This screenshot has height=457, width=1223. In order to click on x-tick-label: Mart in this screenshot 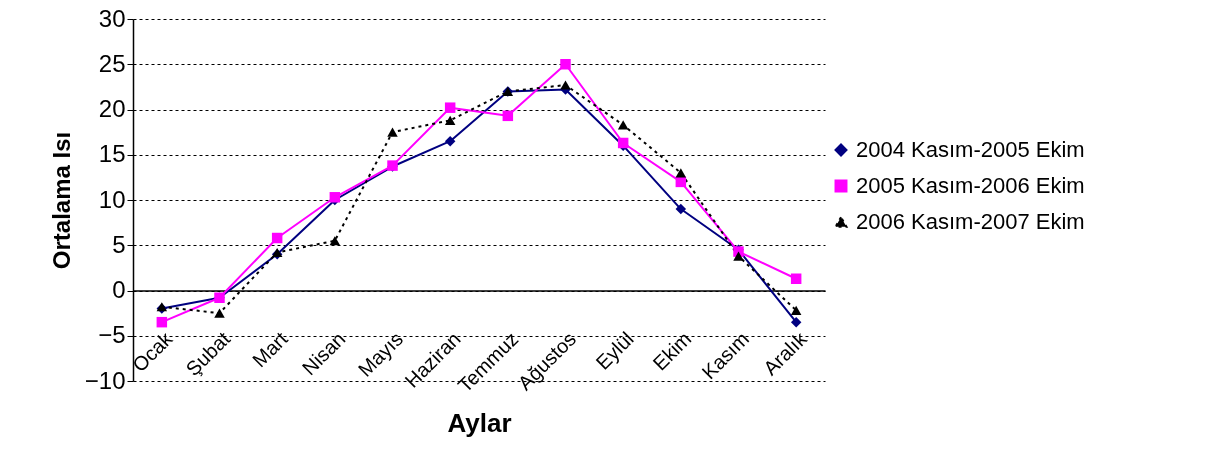, I will do `click(270, 349)`.